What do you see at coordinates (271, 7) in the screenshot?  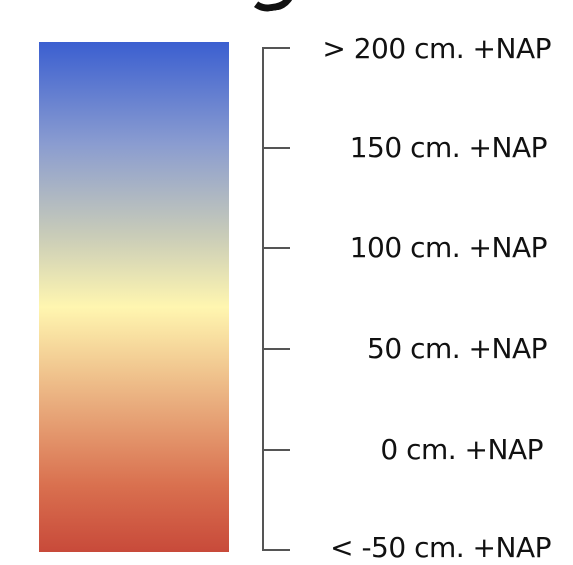 I see `cropped-title-glyph` at bounding box center [271, 7].